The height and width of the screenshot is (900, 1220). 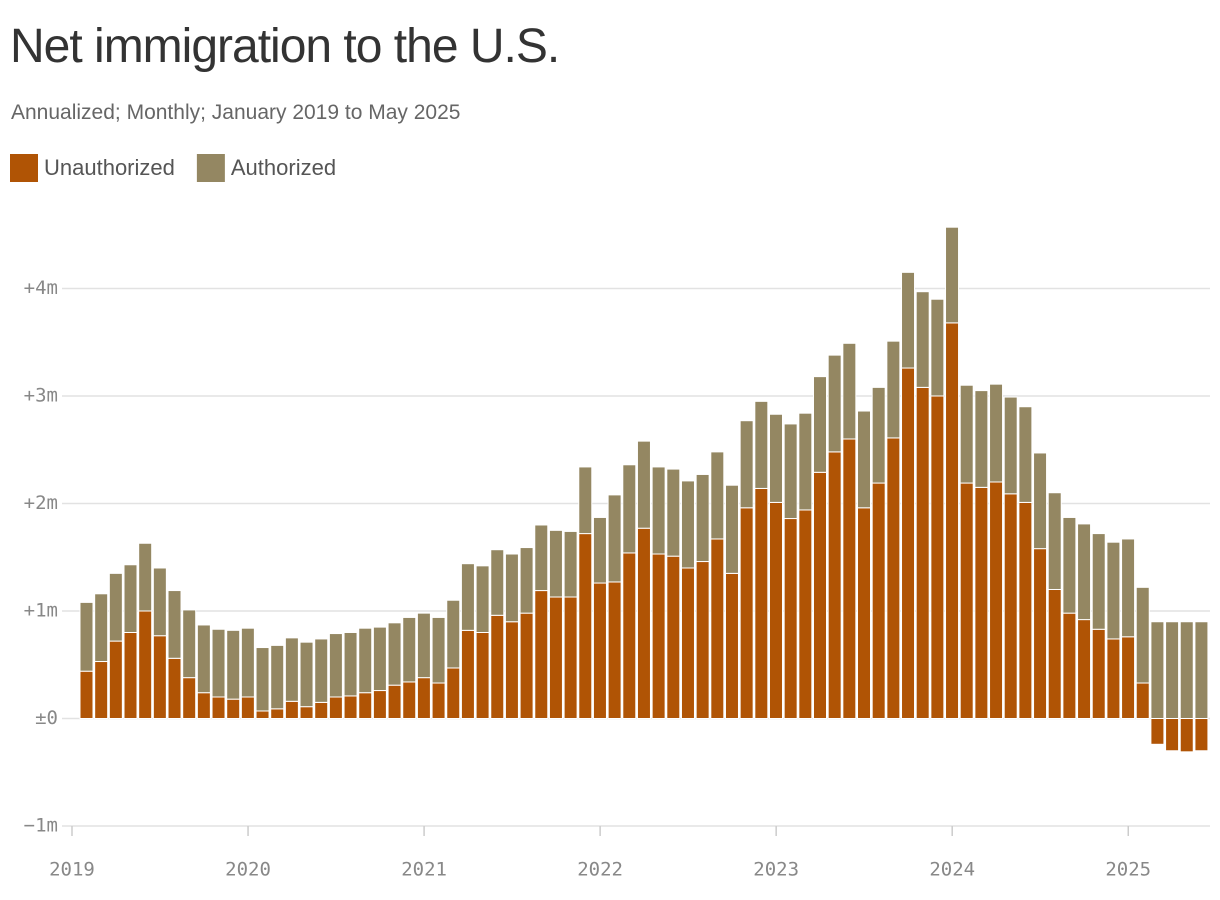 I want to click on legend-label: Unauthorized, so click(x=109, y=167).